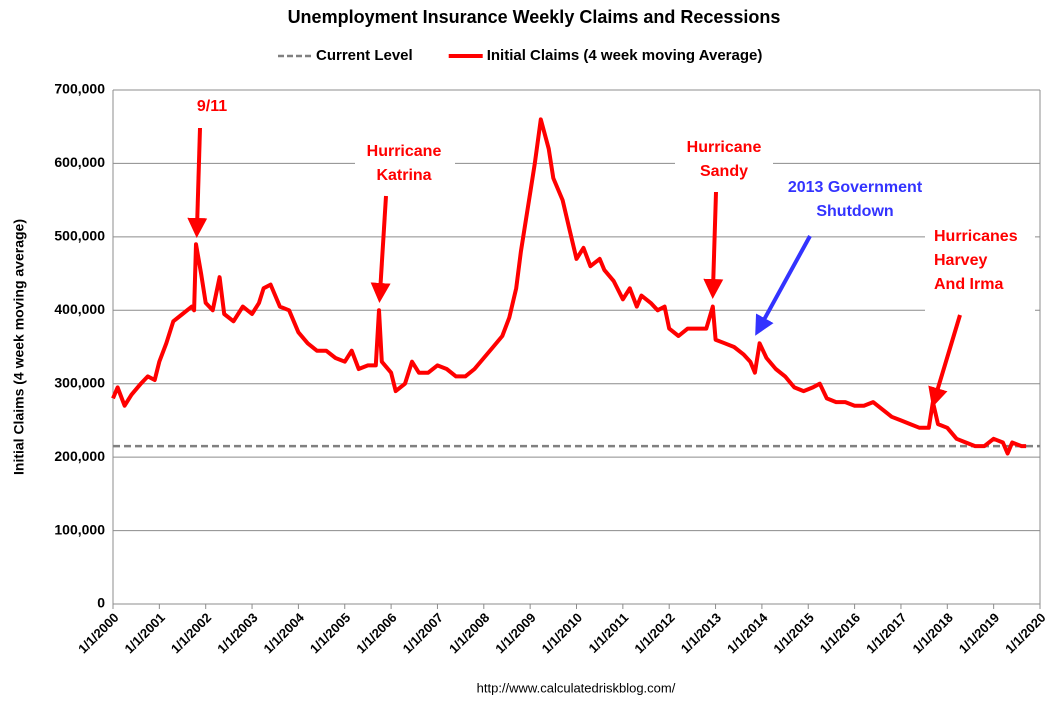 The image size is (1061, 709). Describe the element at coordinates (79, 529) in the screenshot. I see `y-tick-label: 100,000` at that location.